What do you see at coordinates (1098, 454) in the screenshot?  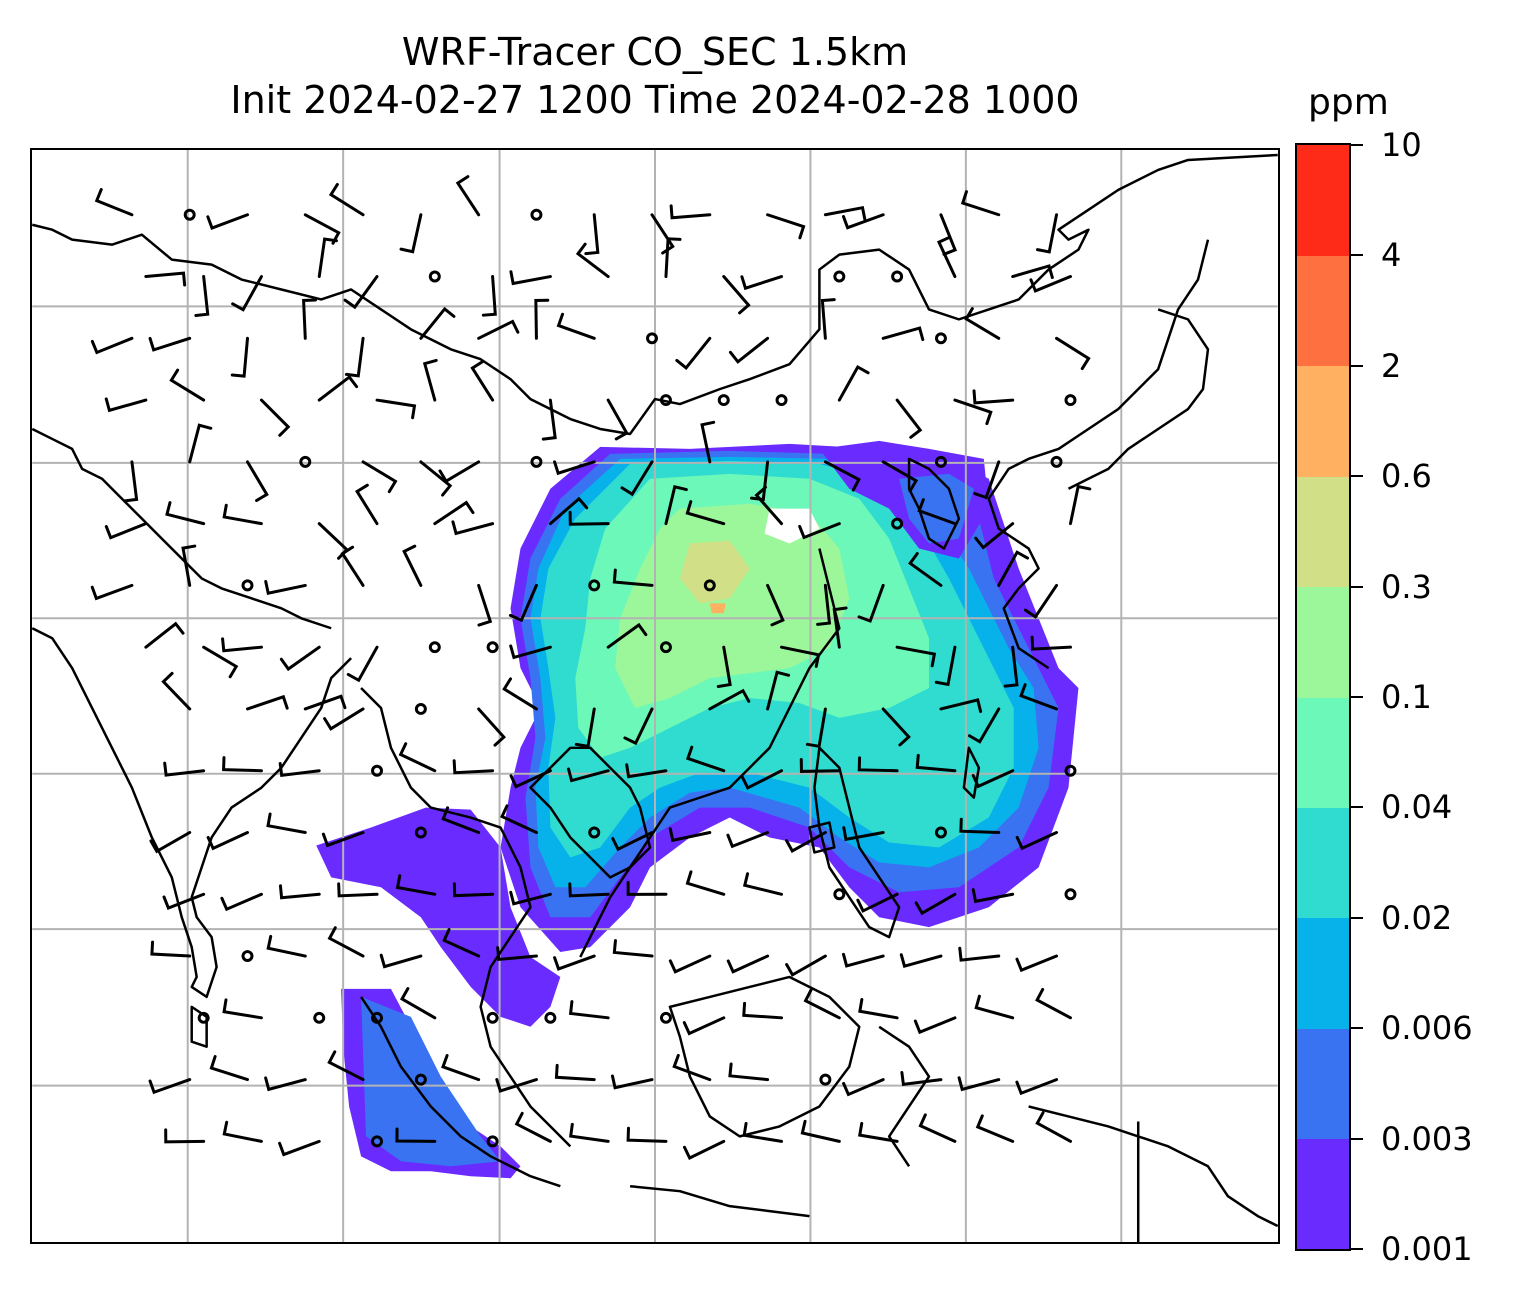 I see `coast-east-asia` at bounding box center [1098, 454].